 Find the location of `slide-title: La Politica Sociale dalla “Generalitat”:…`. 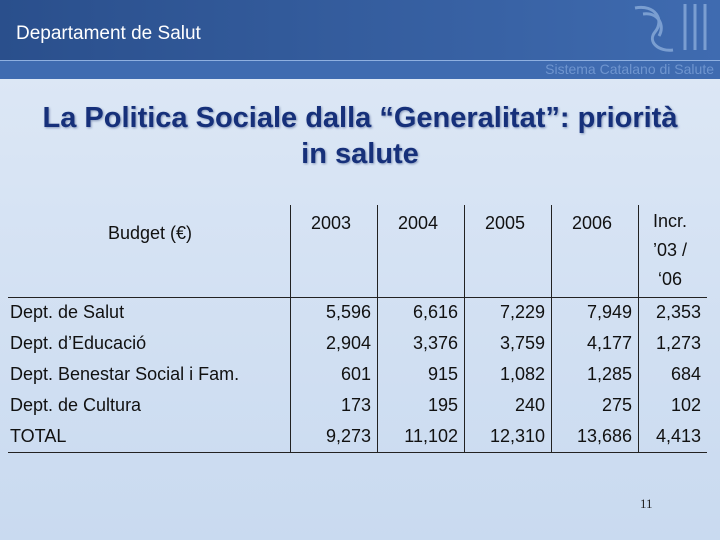

slide-title: La Politica Sociale dalla “Generalitat”:… is located at coordinates (360, 136).